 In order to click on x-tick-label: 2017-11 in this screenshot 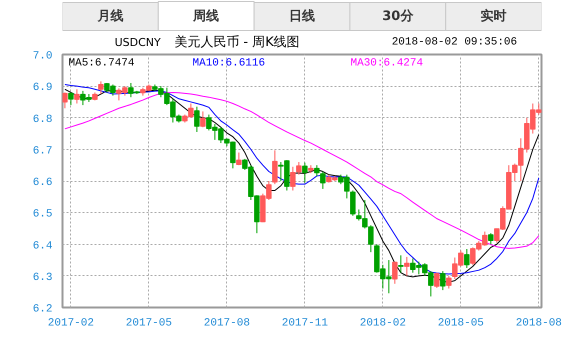, I will do `click(305, 324)`.